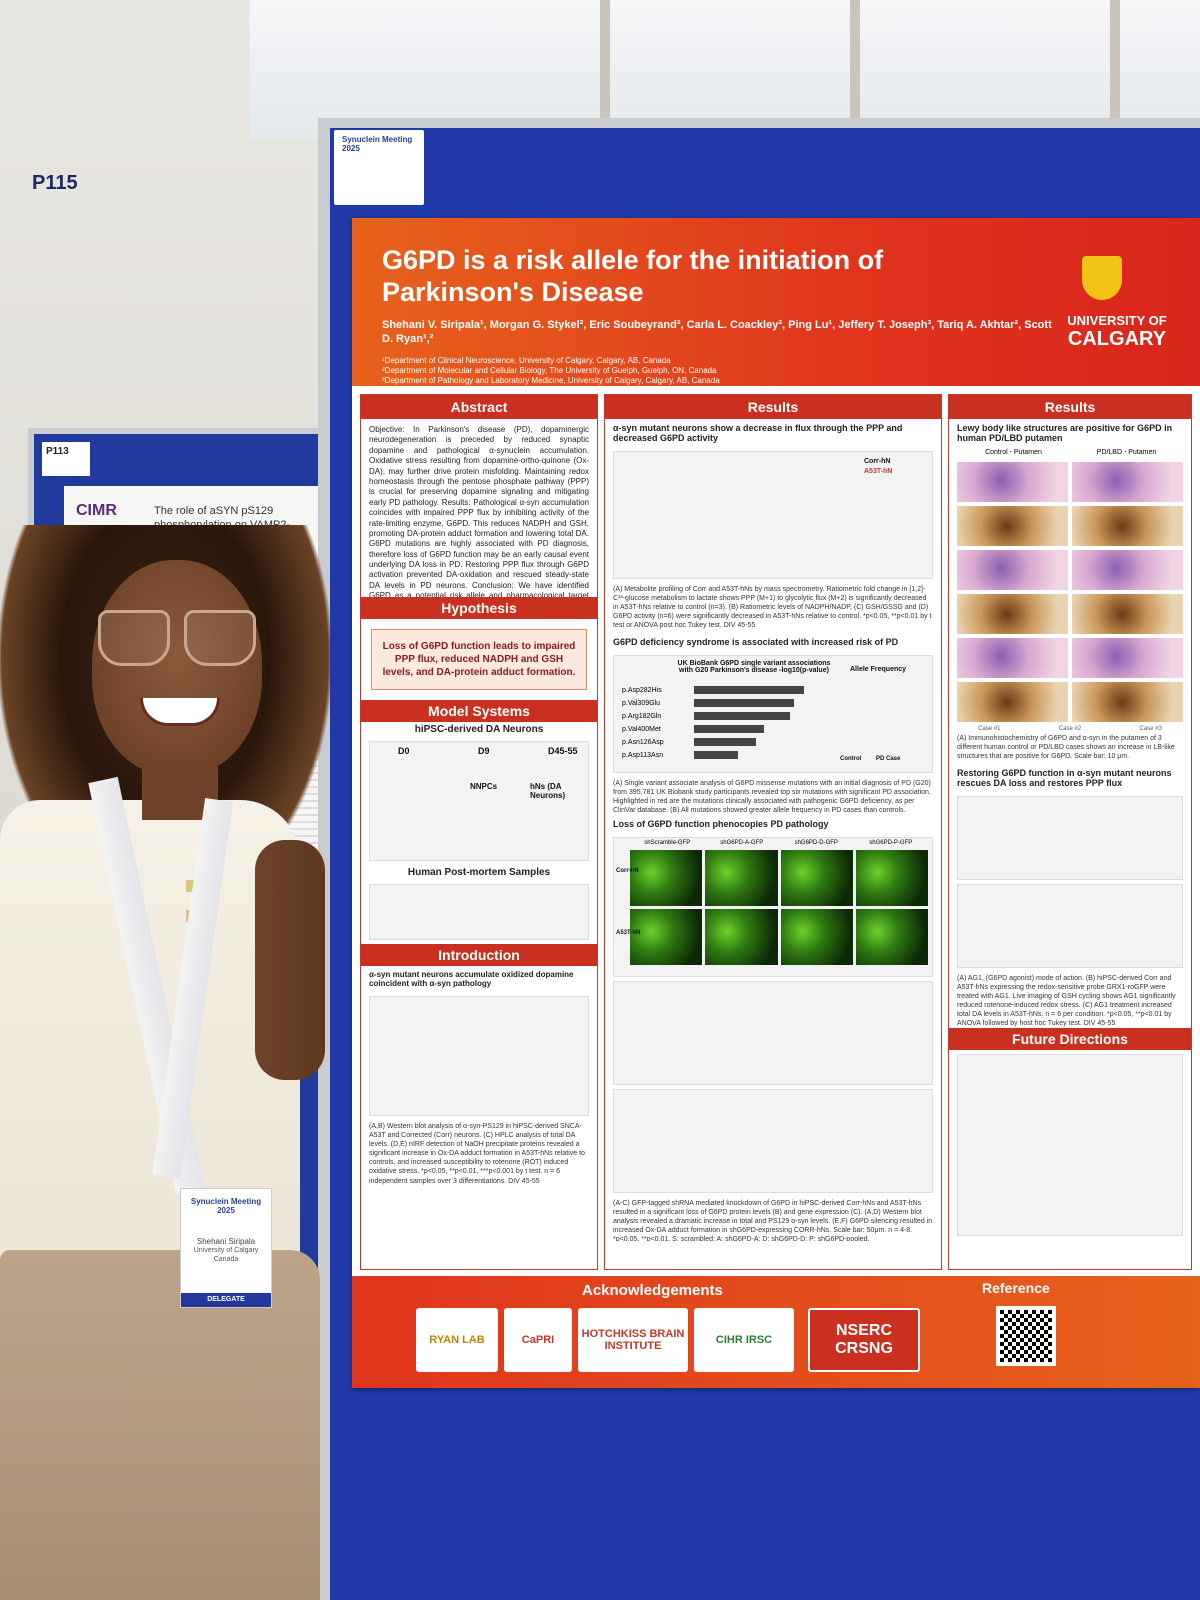  I want to click on sponsor-logo: CaPRI, so click(538, 1340).